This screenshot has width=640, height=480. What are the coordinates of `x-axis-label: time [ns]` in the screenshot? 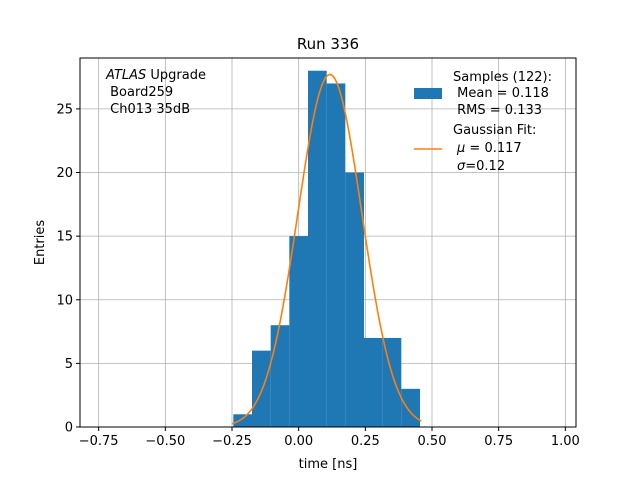 It's located at (328, 464).